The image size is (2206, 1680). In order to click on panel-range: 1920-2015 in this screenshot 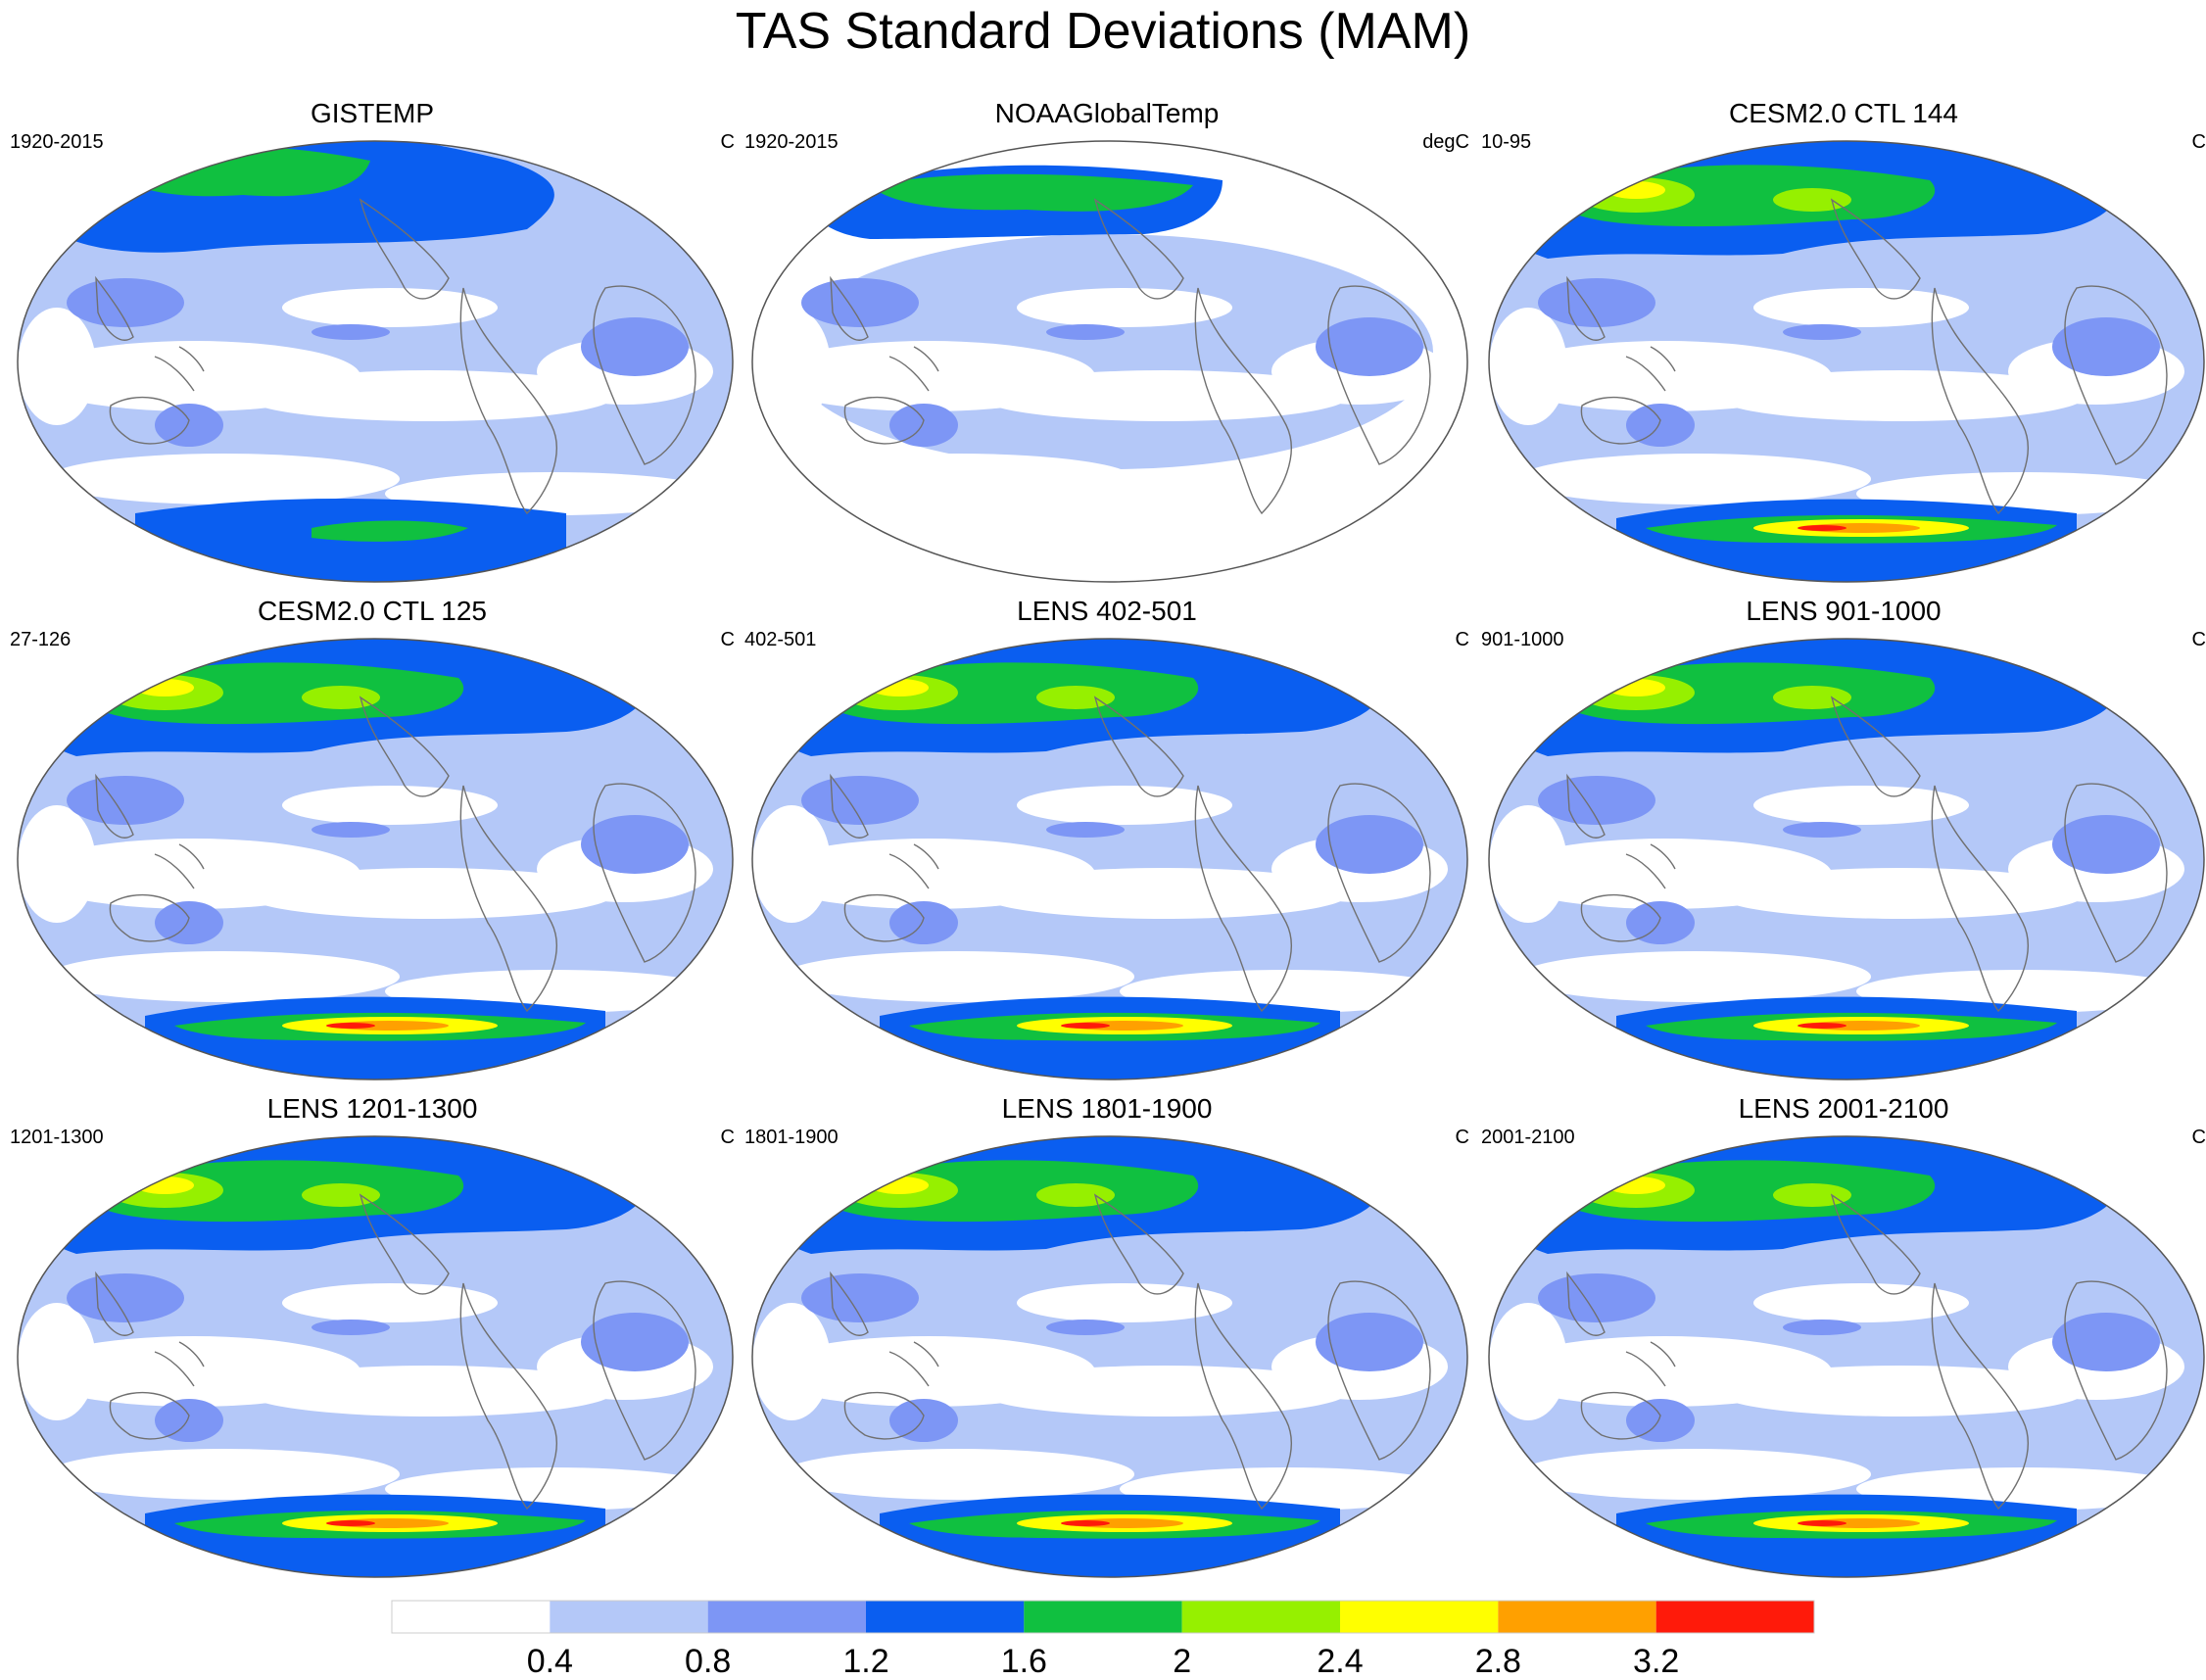, I will do `click(791, 142)`.